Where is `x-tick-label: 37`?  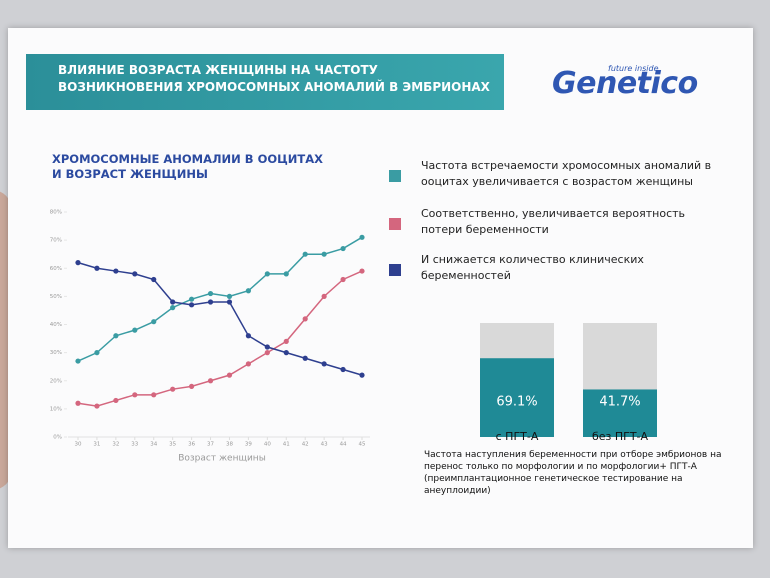
x-tick-label: 37 is located at coordinates (210, 445).